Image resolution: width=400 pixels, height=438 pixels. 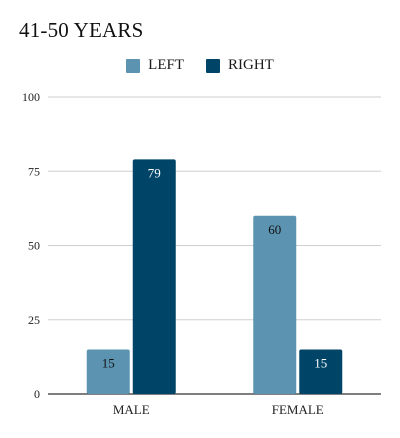 I want to click on x-tick-label-female: FEMALE, so click(x=298, y=409).